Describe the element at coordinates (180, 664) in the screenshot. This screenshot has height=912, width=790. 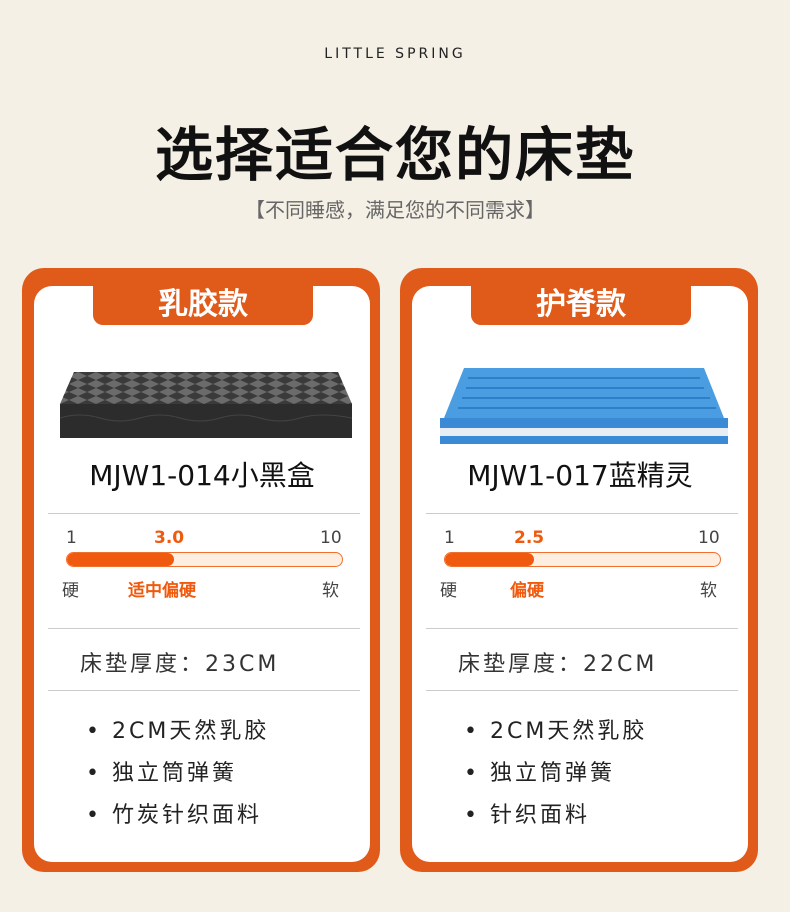
I see `thickness: 床垫厚度：23CM` at that location.